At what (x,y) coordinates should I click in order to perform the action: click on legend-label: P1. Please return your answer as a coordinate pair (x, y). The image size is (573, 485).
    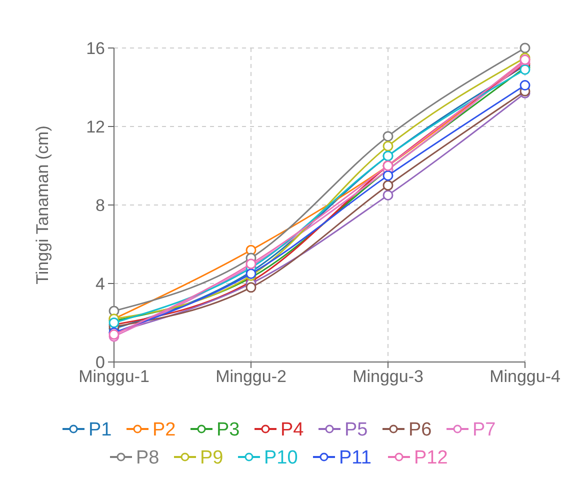
    Looking at the image, I should click on (100, 430).